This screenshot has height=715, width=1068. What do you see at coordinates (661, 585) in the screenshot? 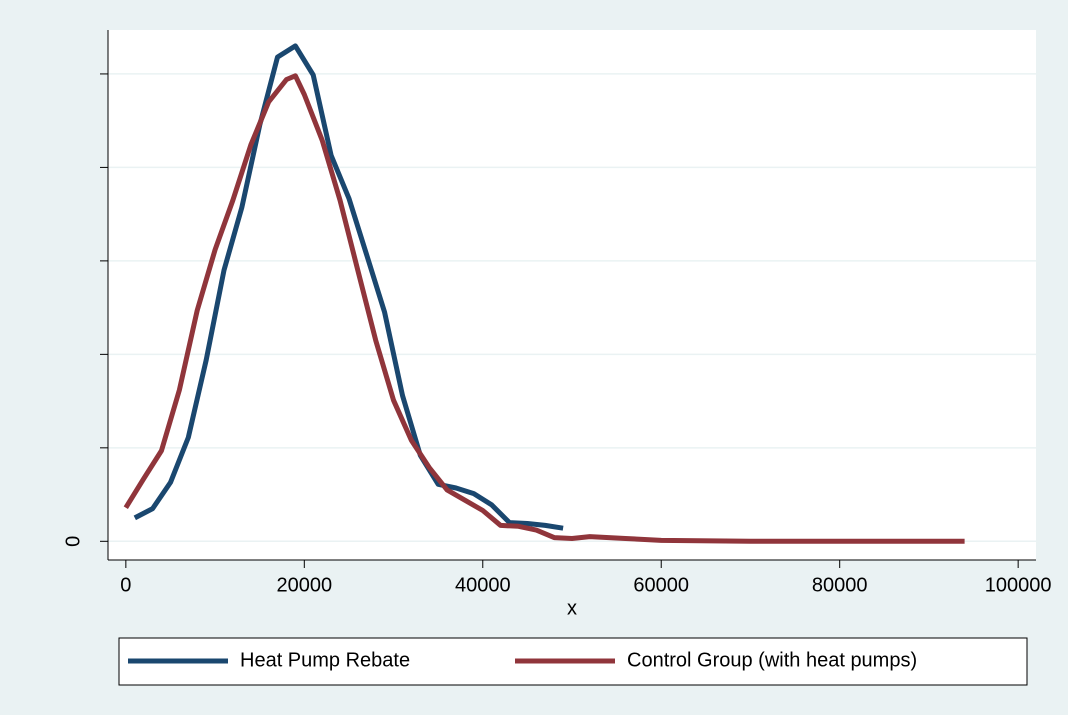
I see `x-tick-label: 60000` at bounding box center [661, 585].